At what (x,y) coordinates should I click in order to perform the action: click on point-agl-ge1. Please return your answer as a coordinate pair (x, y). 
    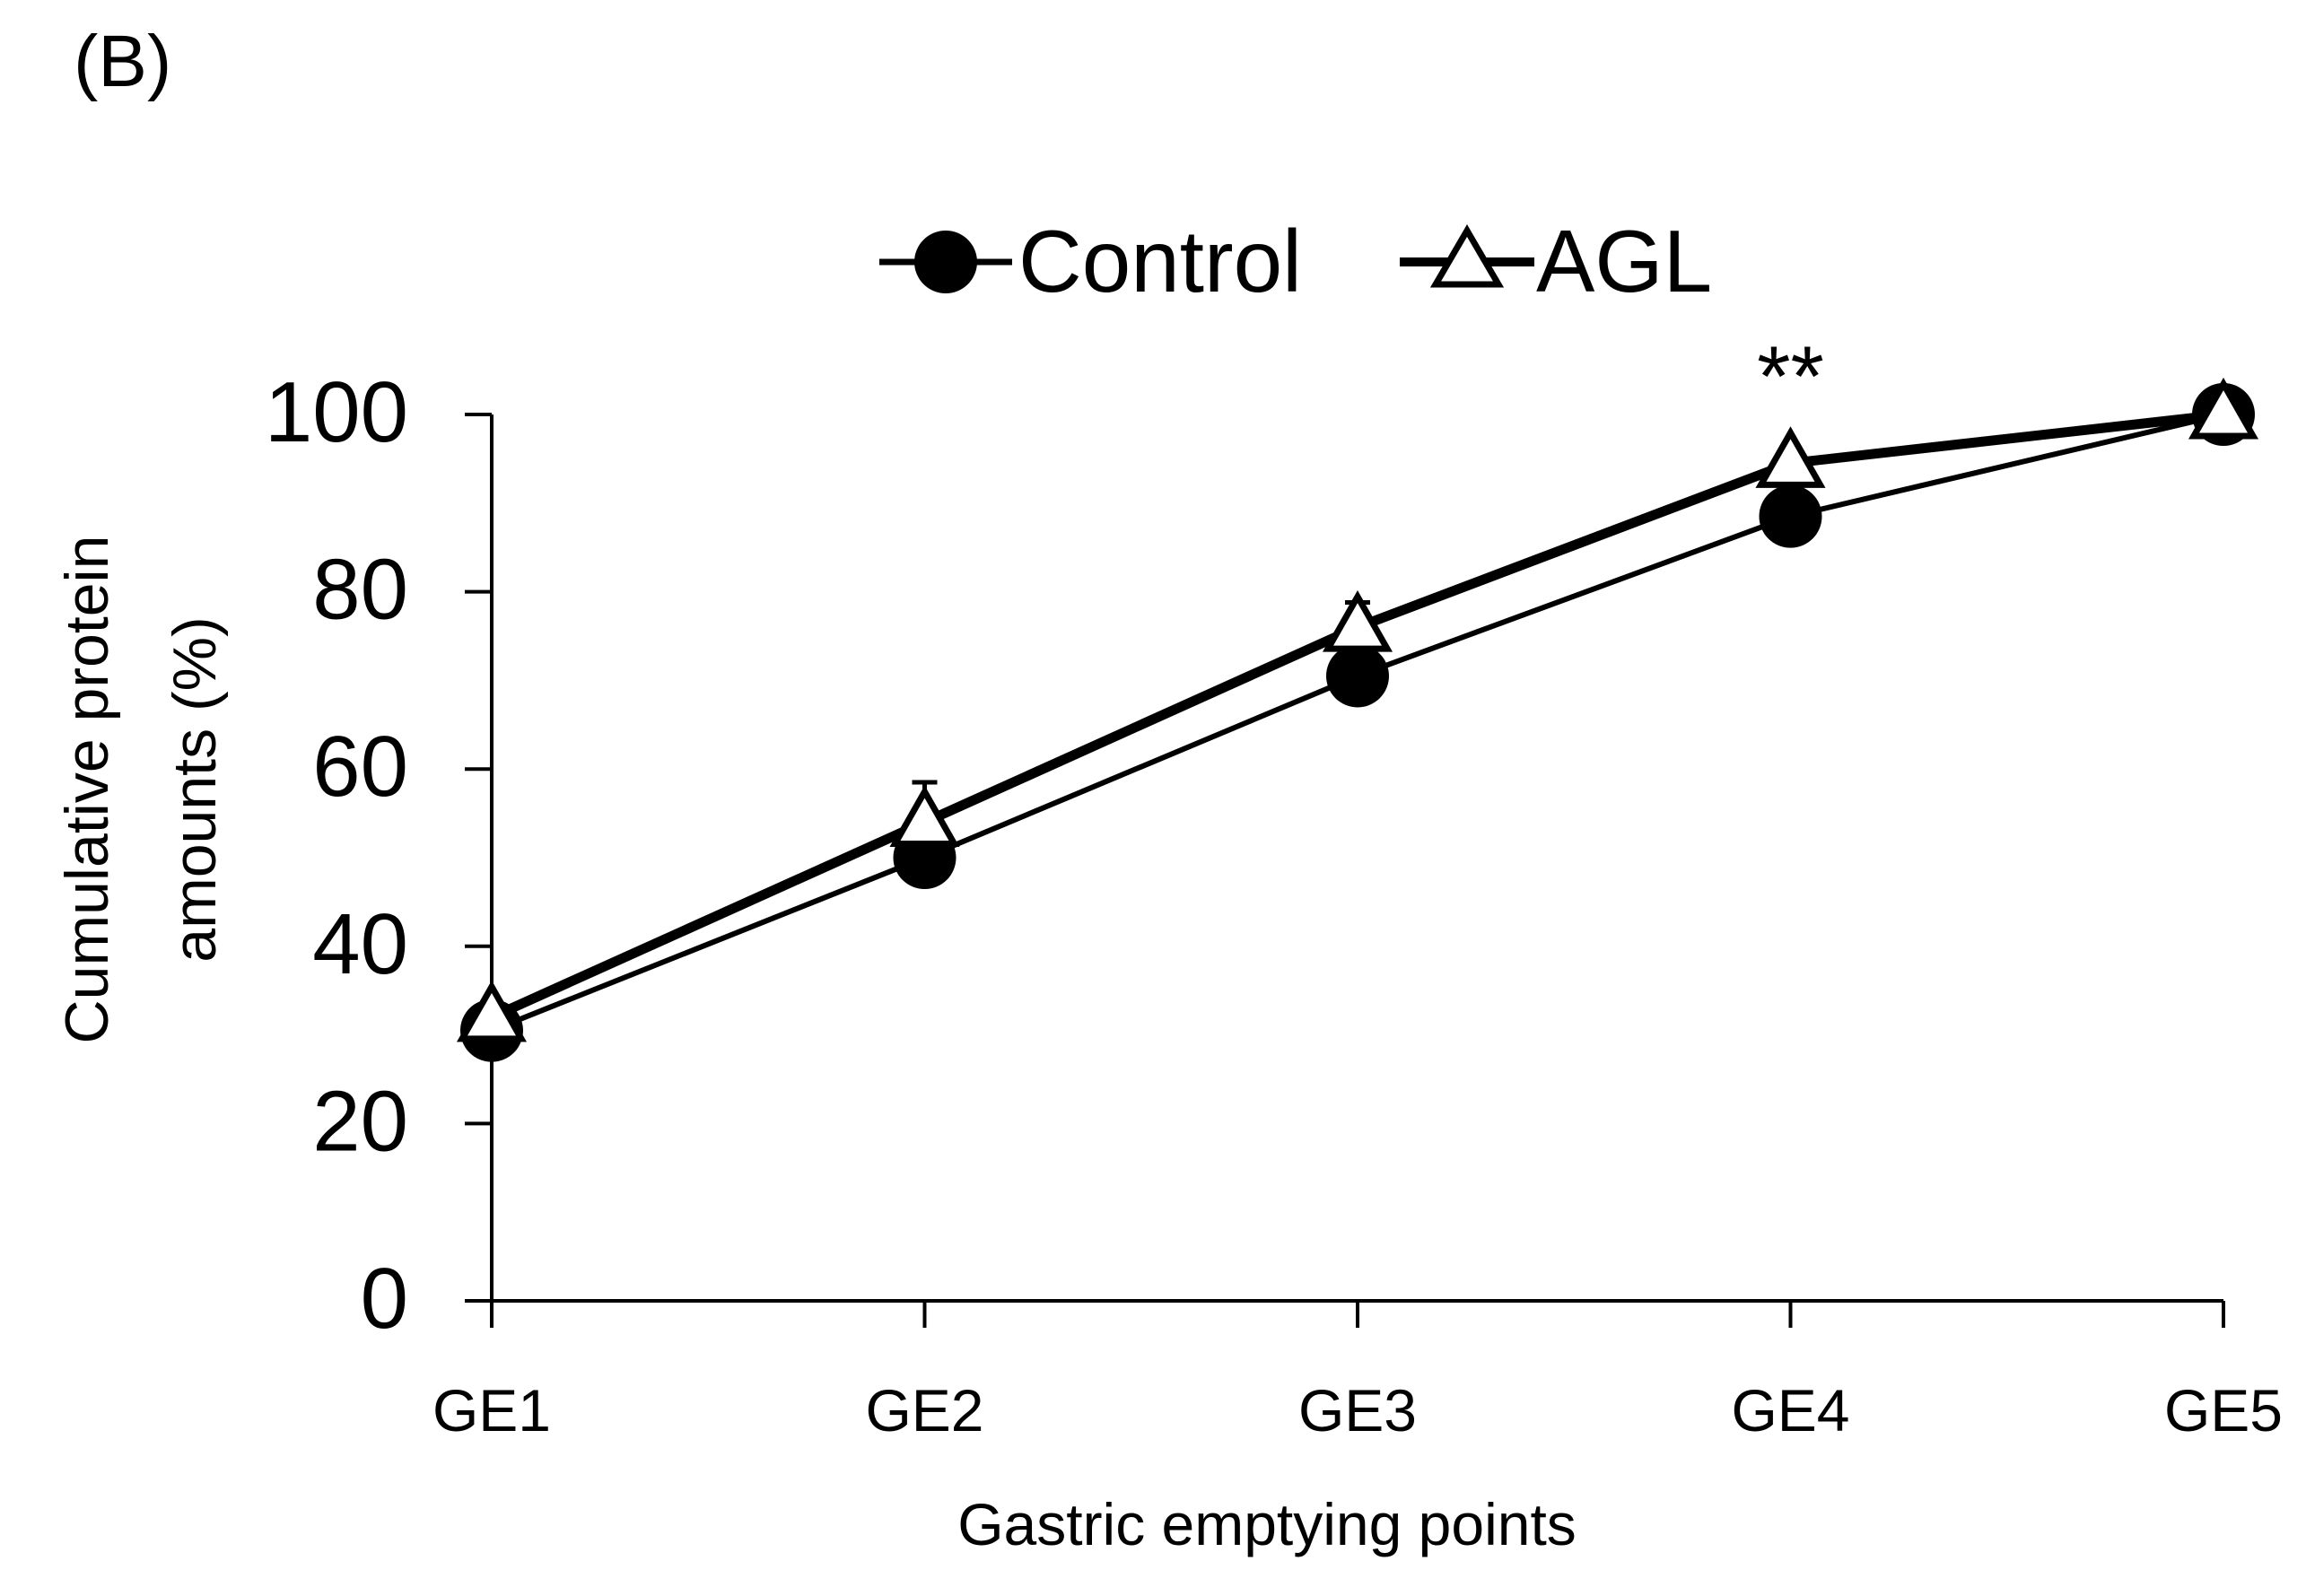
    Looking at the image, I should click on (492, 1011).